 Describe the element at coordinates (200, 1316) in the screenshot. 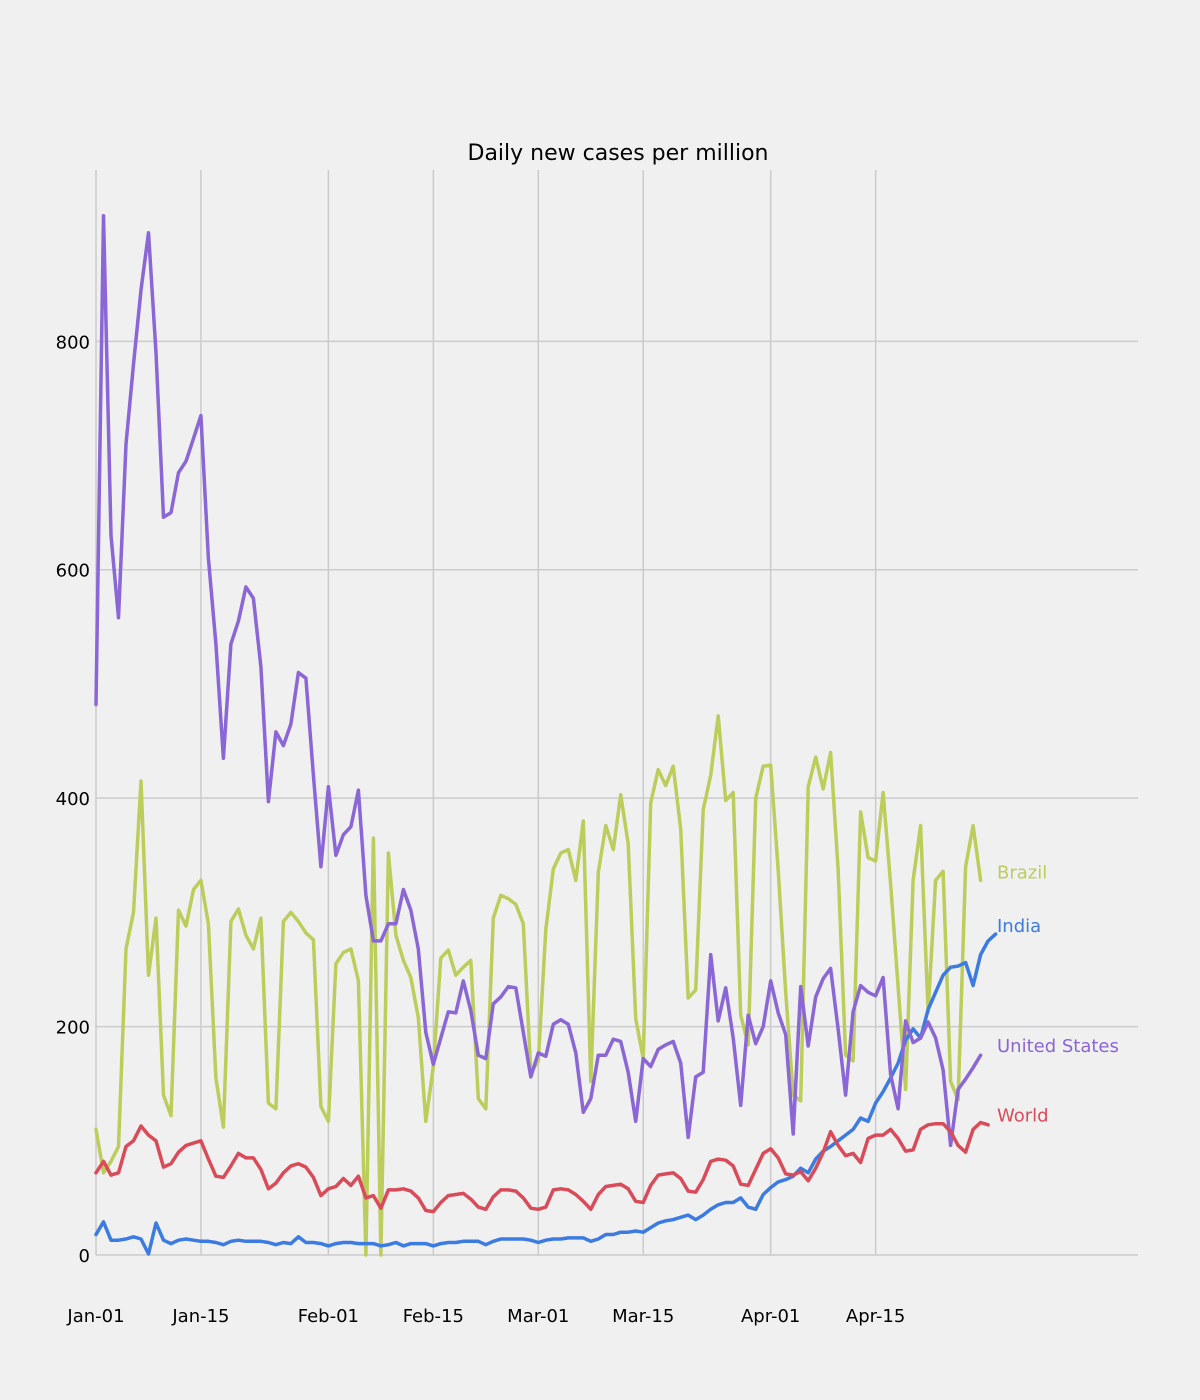

I see `x-tick-label: Jan-15` at that location.